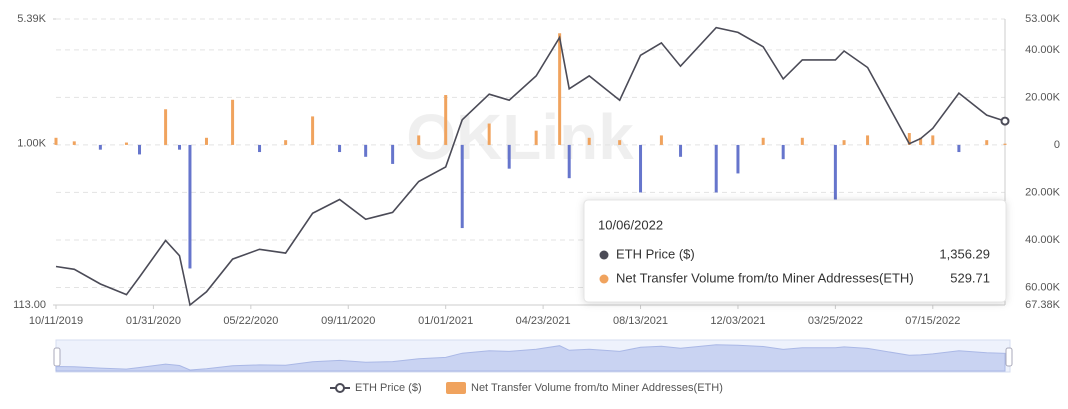 Image resolution: width=1068 pixels, height=409 pixels. I want to click on tooltip-value: 1,356.29, so click(964, 253).